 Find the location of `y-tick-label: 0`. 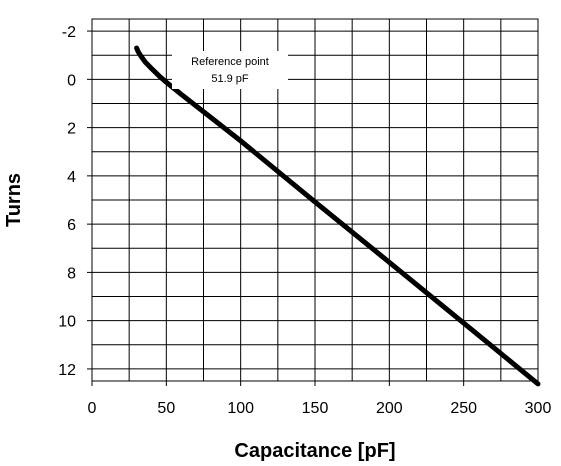

y-tick-label: 0 is located at coordinates (71, 80).